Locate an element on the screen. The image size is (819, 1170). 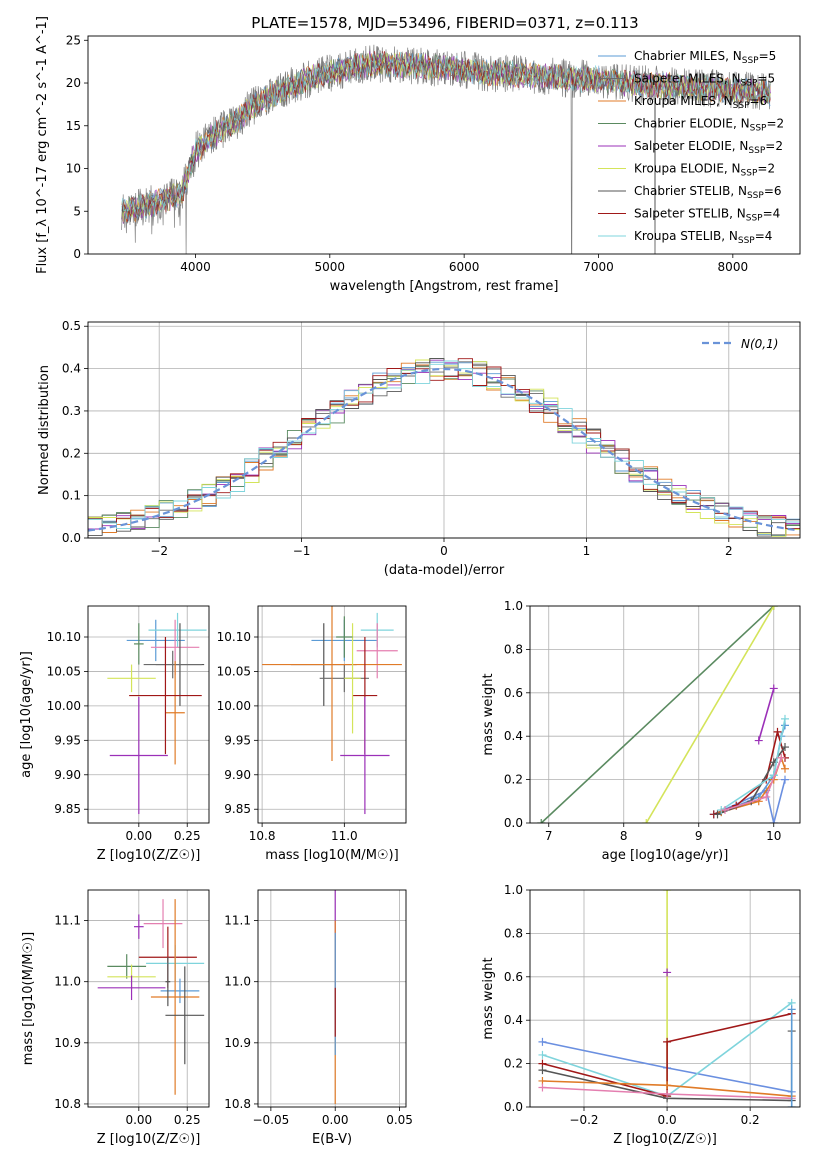
legend-label: Salpeter MILES, NSSP=5 is located at coordinates (704, 80).